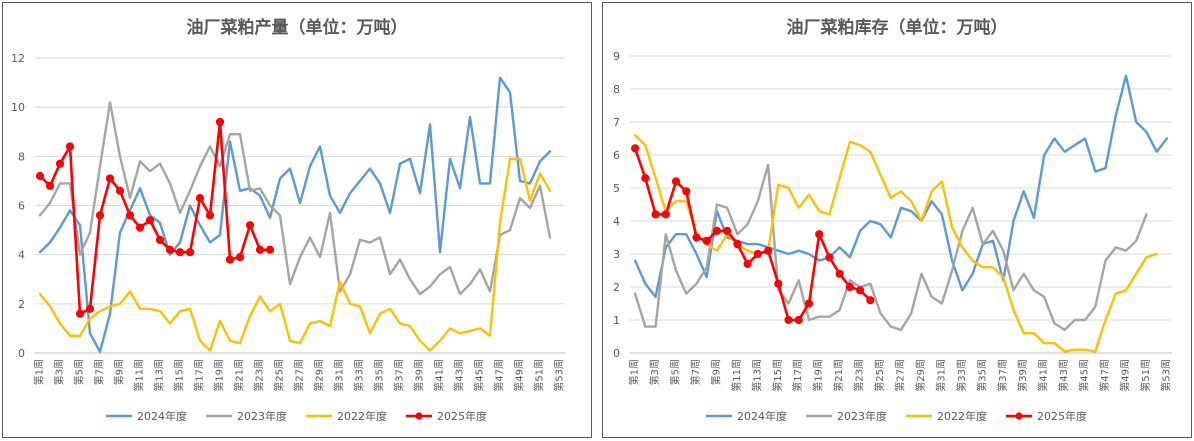 The image size is (1194, 441). What do you see at coordinates (756, 375) in the screenshot?
I see `x-tick-label: 第13周` at bounding box center [756, 375].